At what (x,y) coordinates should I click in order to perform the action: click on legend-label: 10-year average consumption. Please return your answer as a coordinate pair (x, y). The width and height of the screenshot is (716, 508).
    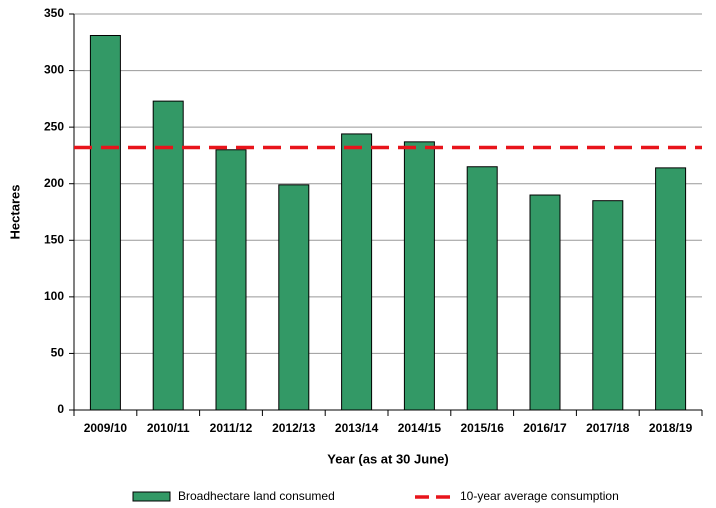
    Looking at the image, I should click on (539, 496).